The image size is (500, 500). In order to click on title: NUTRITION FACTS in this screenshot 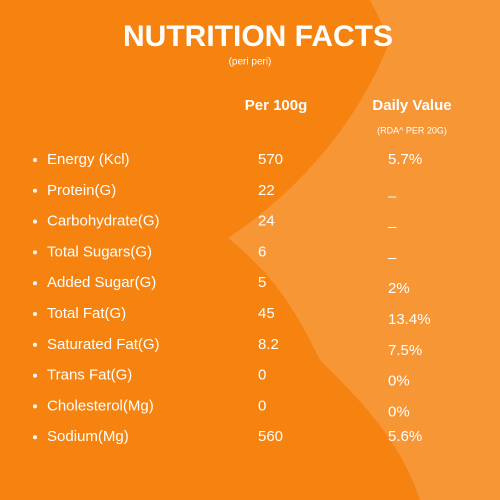, I will do `click(258, 36)`.